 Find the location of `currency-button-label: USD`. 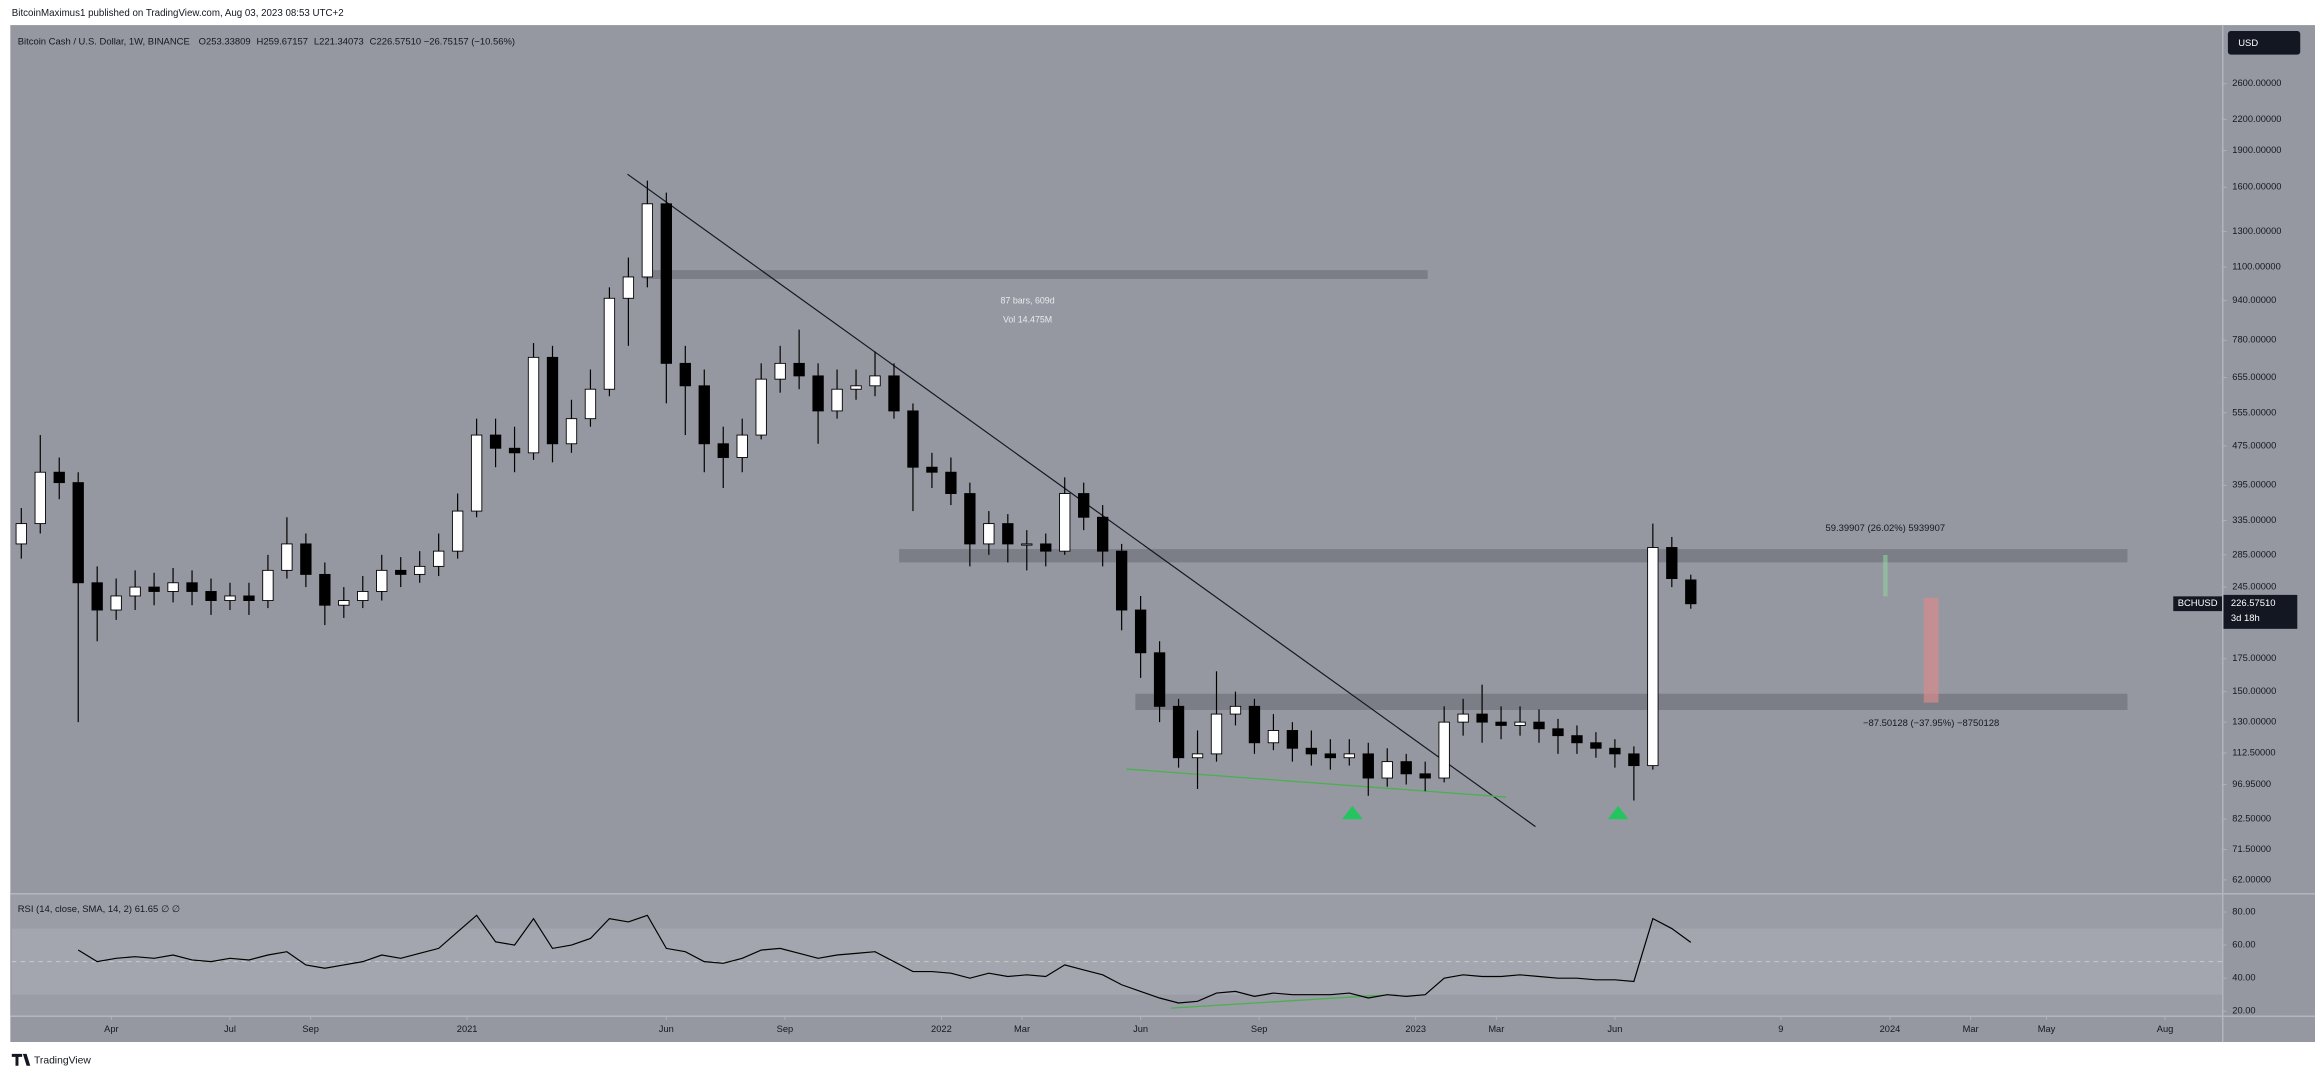

currency-button-label: USD is located at coordinates (2248, 43).